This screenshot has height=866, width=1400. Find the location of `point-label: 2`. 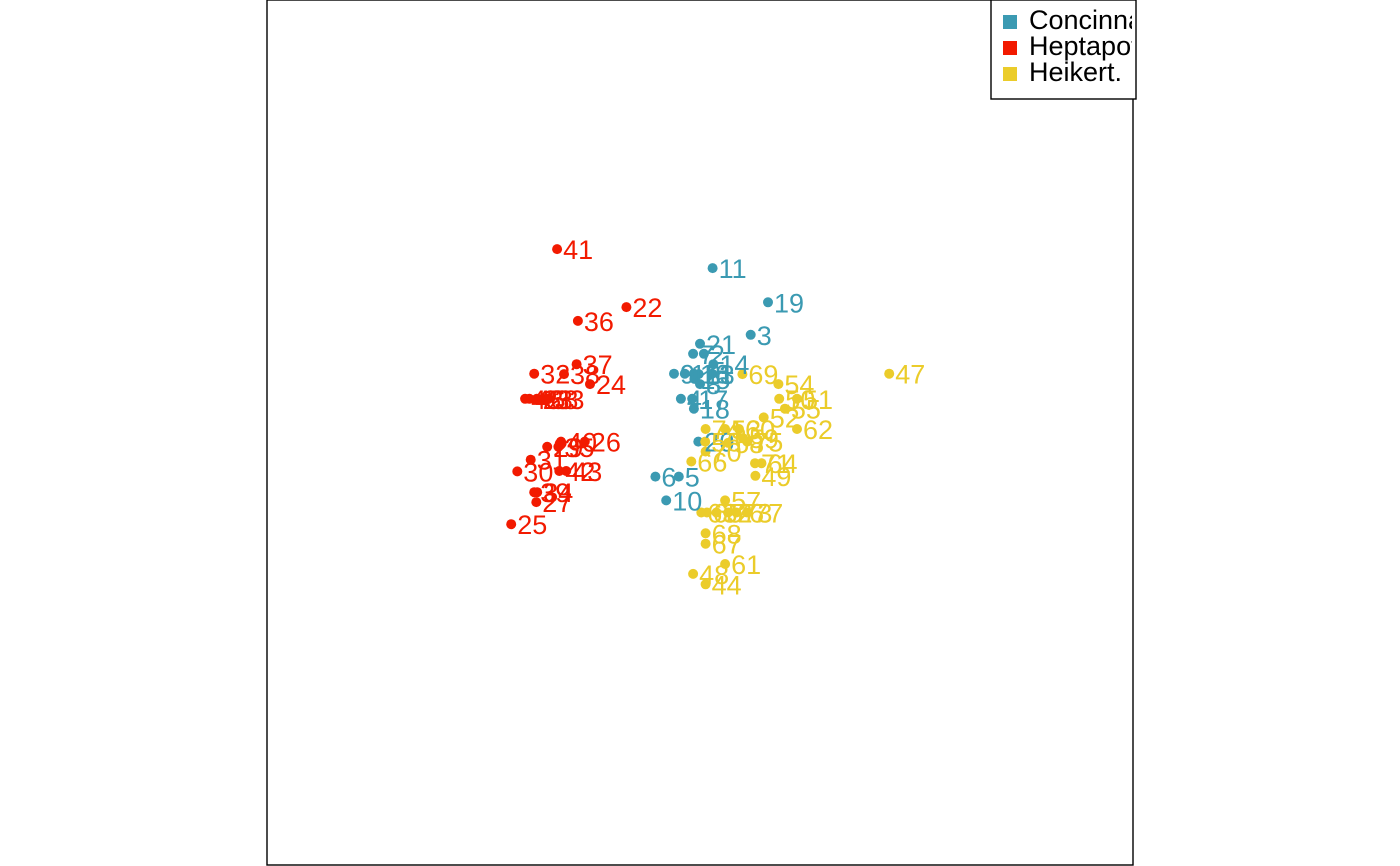

point-label: 2 is located at coordinates (717, 355).